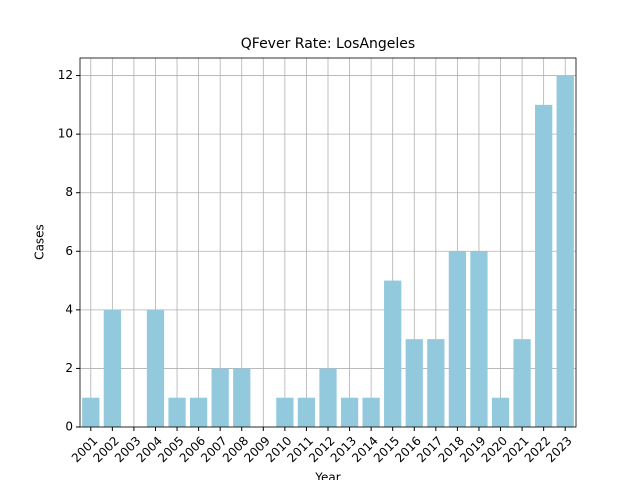  What do you see at coordinates (65, 75) in the screenshot?
I see `y-tick-label: 12` at bounding box center [65, 75].